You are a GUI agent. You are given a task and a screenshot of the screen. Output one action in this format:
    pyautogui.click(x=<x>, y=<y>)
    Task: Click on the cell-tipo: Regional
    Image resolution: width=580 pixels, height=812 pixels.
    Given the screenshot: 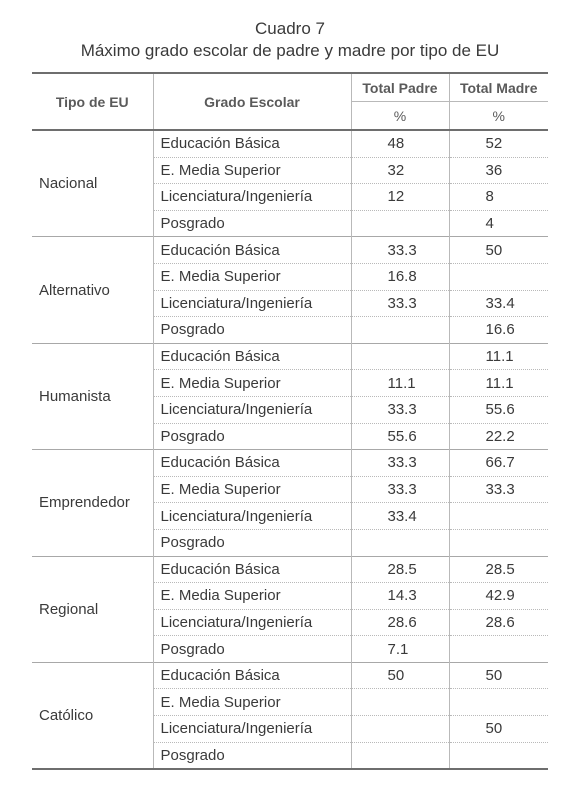 What is the action you would take?
    pyautogui.click(x=93, y=609)
    